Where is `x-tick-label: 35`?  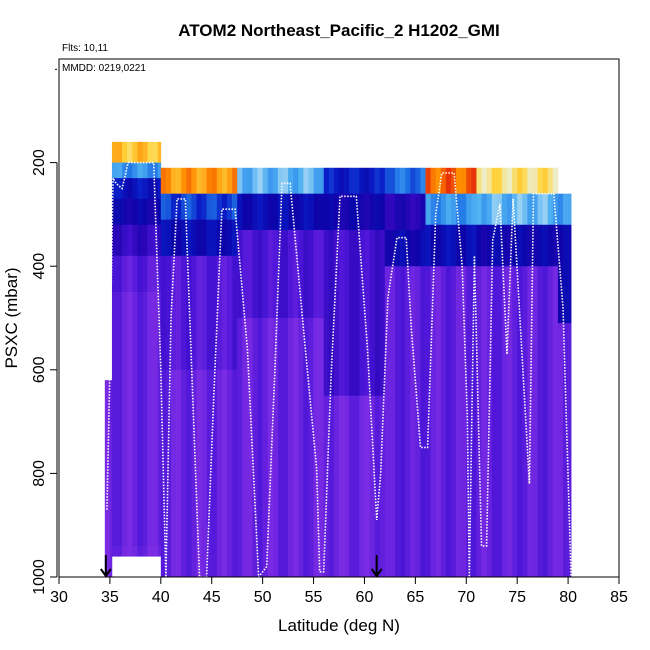 x-tick-label: 35 is located at coordinates (110, 597).